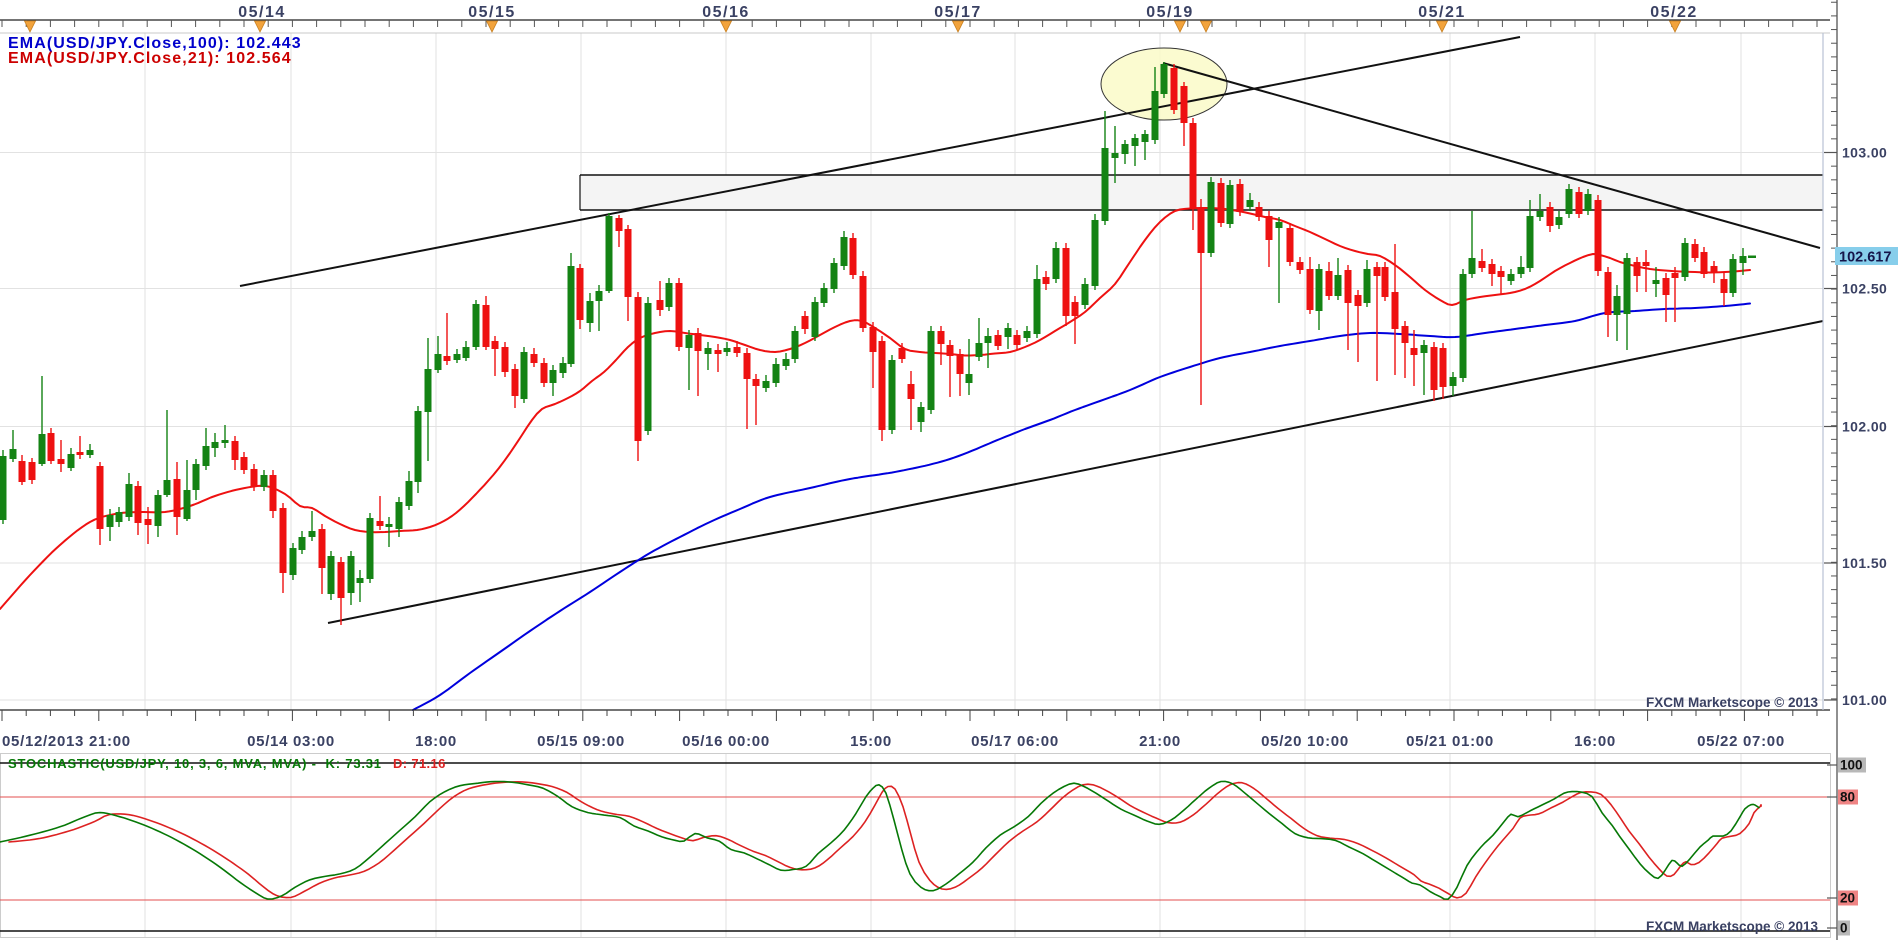 Image resolution: width=1903 pixels, height=945 pixels. Describe the element at coordinates (958, 12) in the screenshot. I see `svg-text: 05/17` at that location.